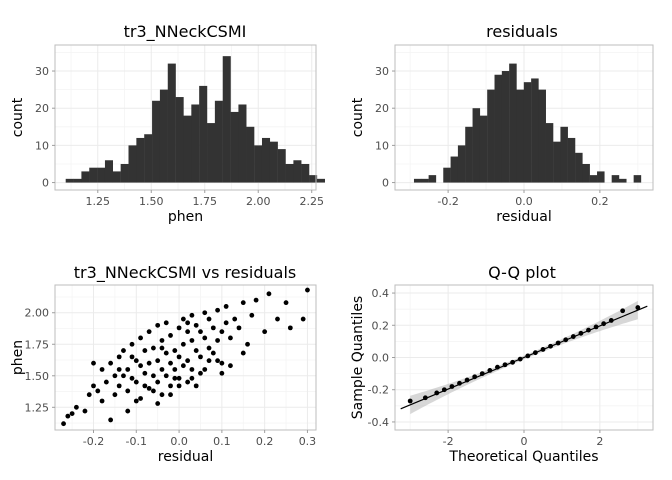 This screenshot has width=672, height=480. What do you see at coordinates (136, 441) in the screenshot?
I see `x-tick-label: -0.1` at bounding box center [136, 441].